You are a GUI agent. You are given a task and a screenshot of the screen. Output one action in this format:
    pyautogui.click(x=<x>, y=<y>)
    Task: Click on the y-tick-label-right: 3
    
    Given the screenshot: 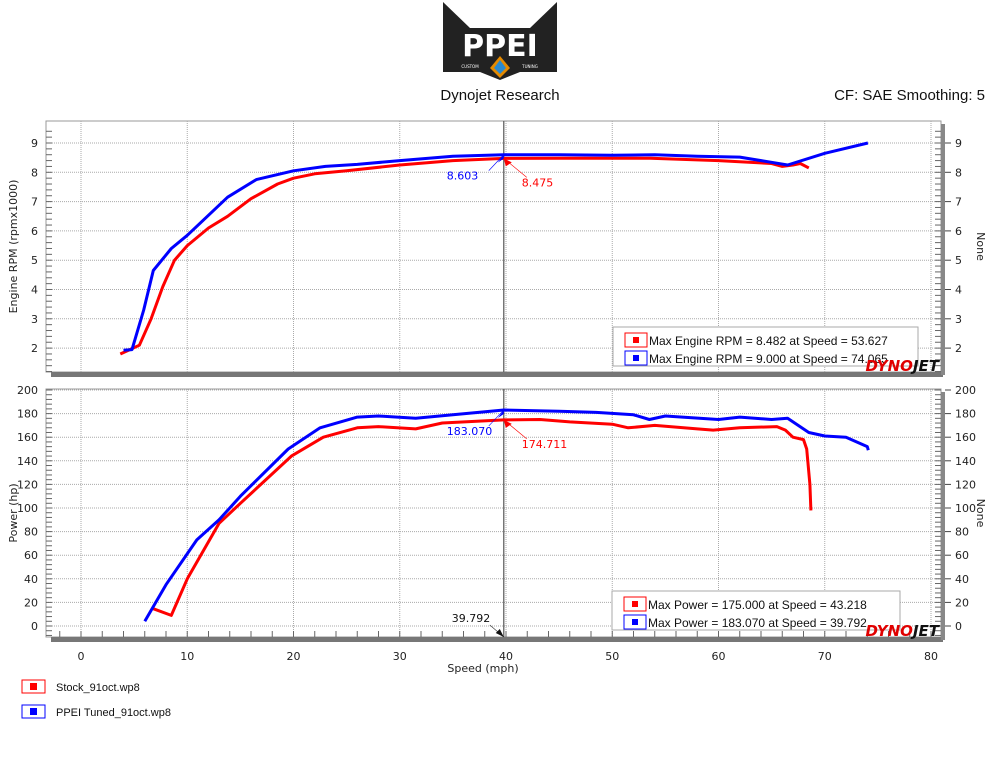 What is the action you would take?
    pyautogui.click(x=958, y=319)
    